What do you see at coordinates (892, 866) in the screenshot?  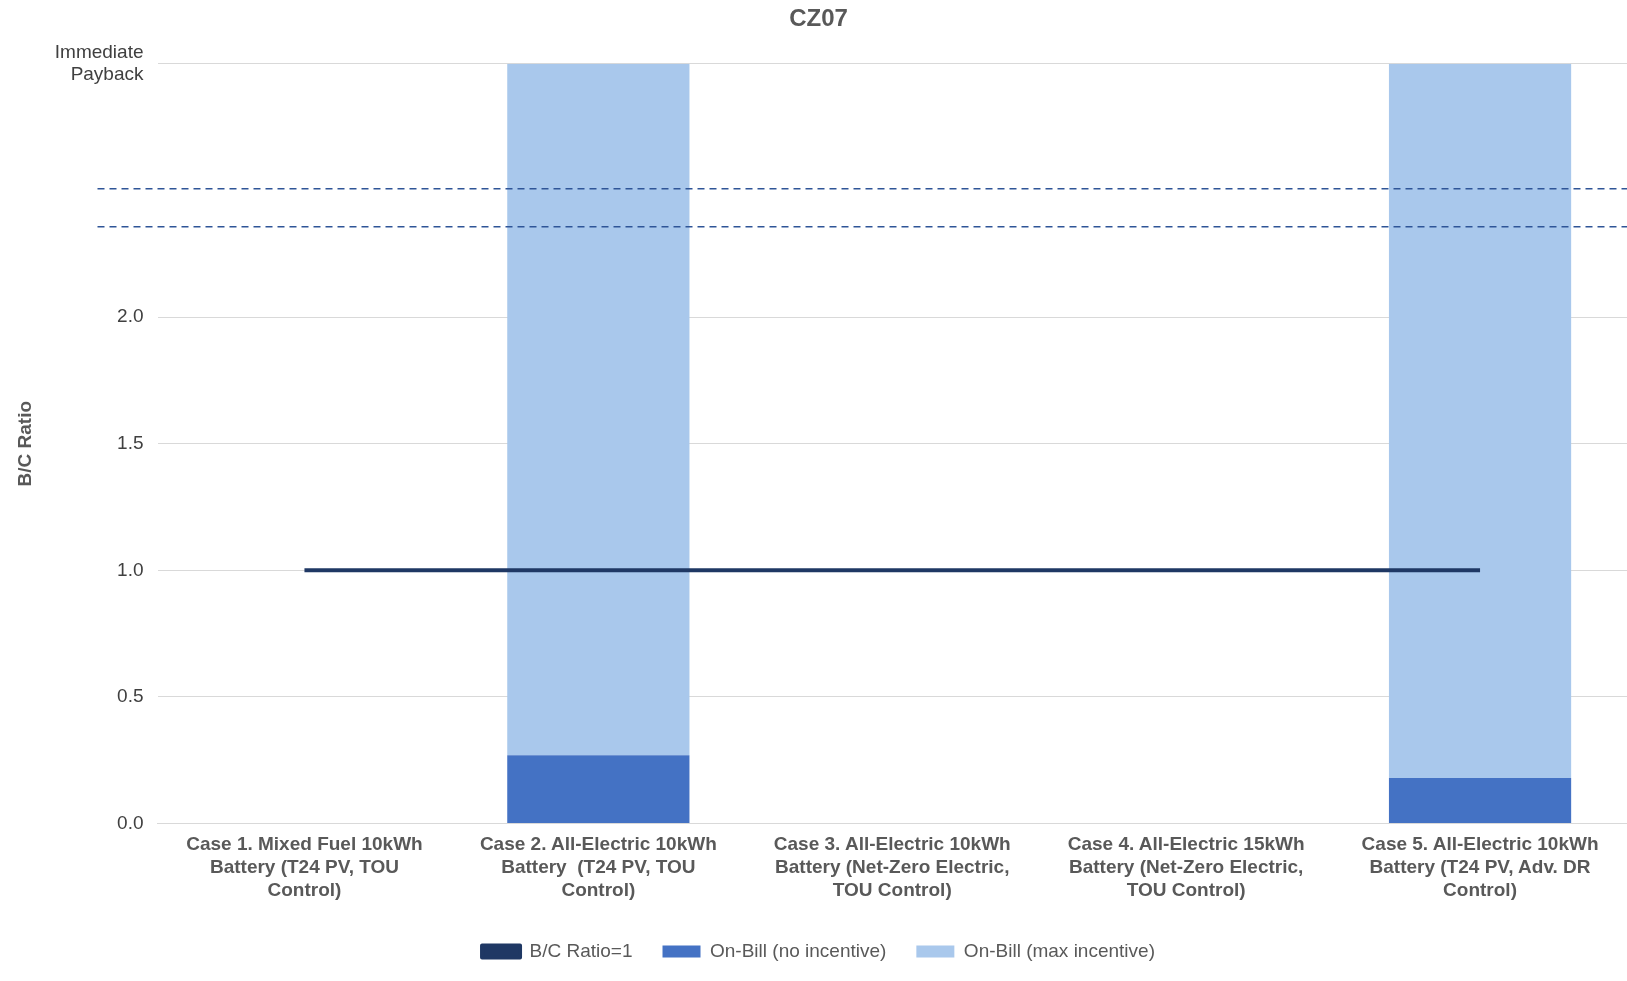 I see `x-tick-label: Case 3. All-Electric 10kWh Battery (Net-Zero Electric, TOU Control)` at bounding box center [892, 866].